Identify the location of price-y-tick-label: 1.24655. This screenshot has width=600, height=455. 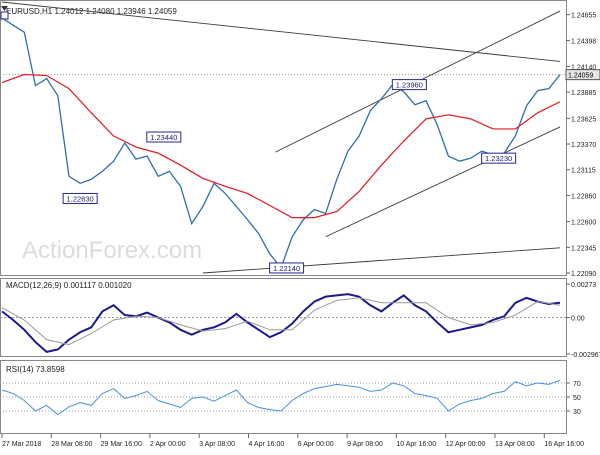
(583, 16).